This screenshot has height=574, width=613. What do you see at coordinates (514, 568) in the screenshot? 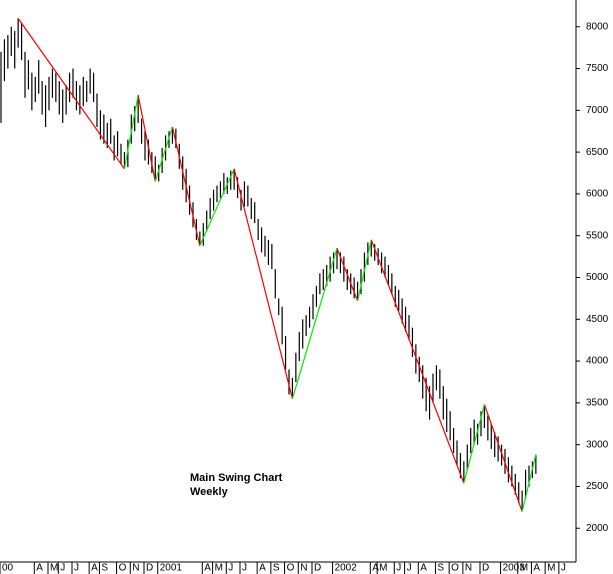
I see `x-tick-label: 2003` at bounding box center [514, 568].